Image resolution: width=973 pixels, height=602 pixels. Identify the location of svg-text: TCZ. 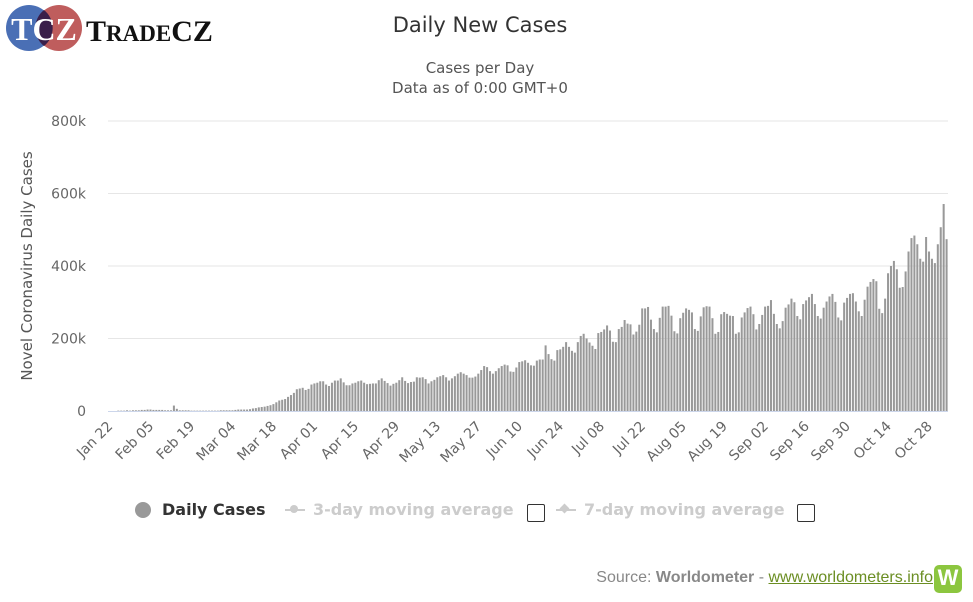
(44, 29).